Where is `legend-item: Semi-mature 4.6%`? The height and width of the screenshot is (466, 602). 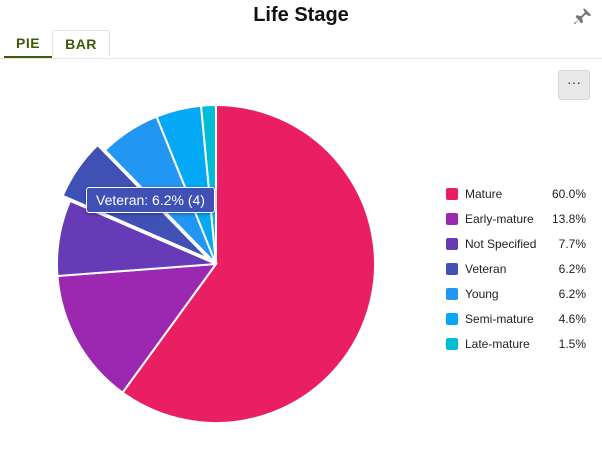 legend-item: Semi-mature 4.6% is located at coordinates (516, 318).